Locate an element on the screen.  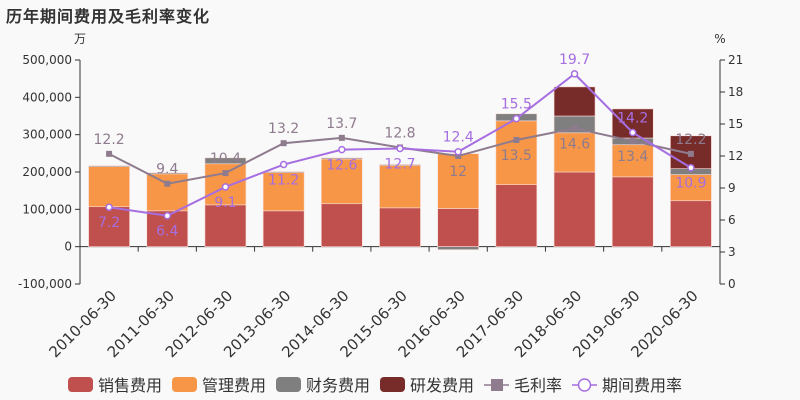
y-tick-label: 500,000 is located at coordinates (47, 60).